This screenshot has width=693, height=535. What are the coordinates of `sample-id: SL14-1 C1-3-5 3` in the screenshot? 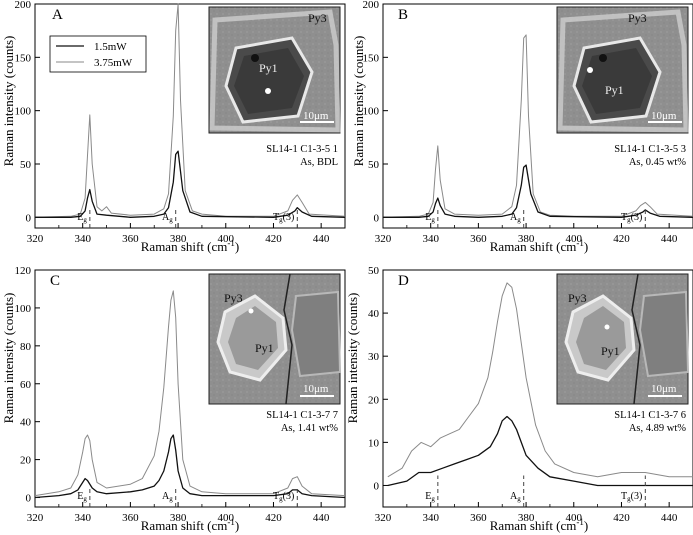 It's located at (650, 149).